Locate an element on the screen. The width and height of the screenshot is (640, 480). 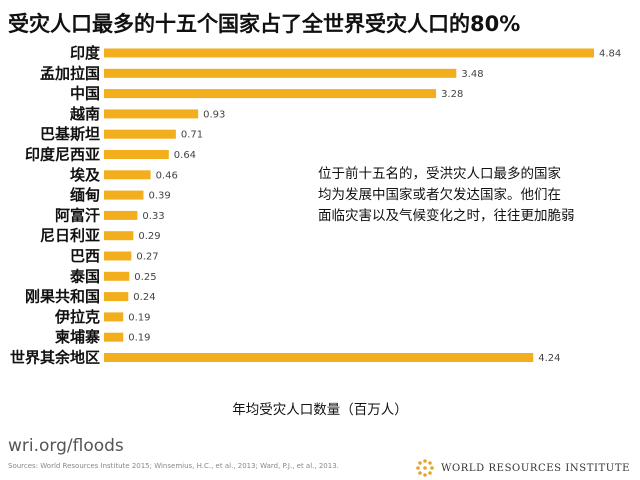
value-label: 0.71 is located at coordinates (192, 135).